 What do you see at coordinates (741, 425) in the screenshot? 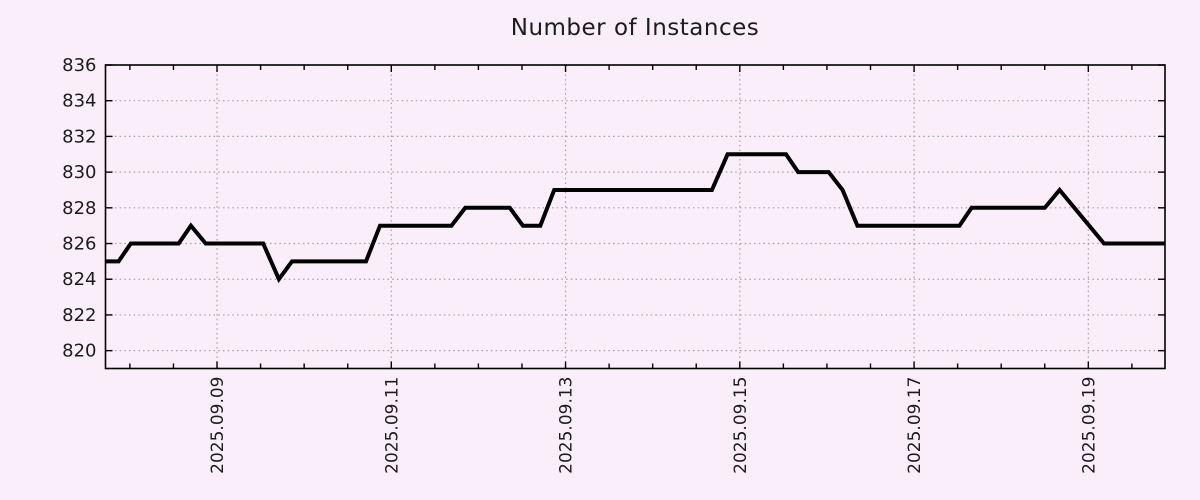
I see `x-tick-label: 2025.09.15` at bounding box center [741, 425].